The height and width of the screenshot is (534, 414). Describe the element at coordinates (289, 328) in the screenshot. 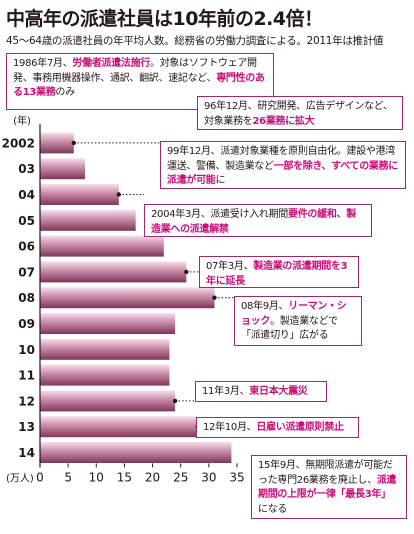

I see `annotation-text: 。製造業などで「派遣切り」広がる` at that location.